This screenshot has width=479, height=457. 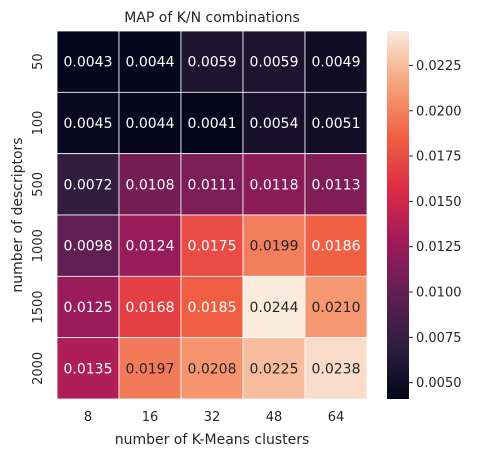 I want to click on cell-value-label: 0.0111, so click(x=212, y=185).